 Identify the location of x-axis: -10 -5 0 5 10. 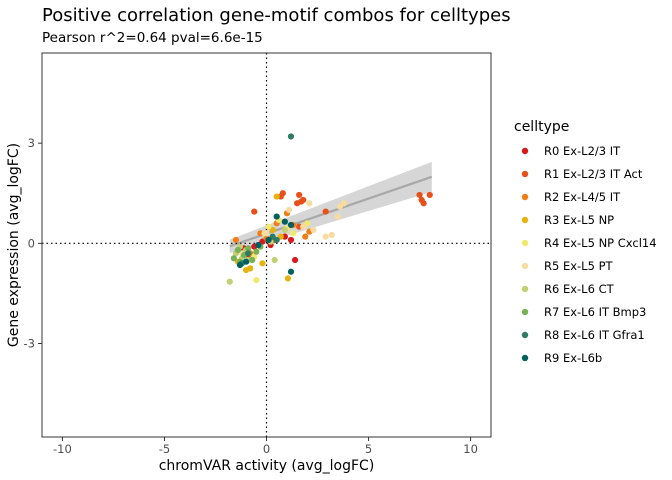
(265, 446).